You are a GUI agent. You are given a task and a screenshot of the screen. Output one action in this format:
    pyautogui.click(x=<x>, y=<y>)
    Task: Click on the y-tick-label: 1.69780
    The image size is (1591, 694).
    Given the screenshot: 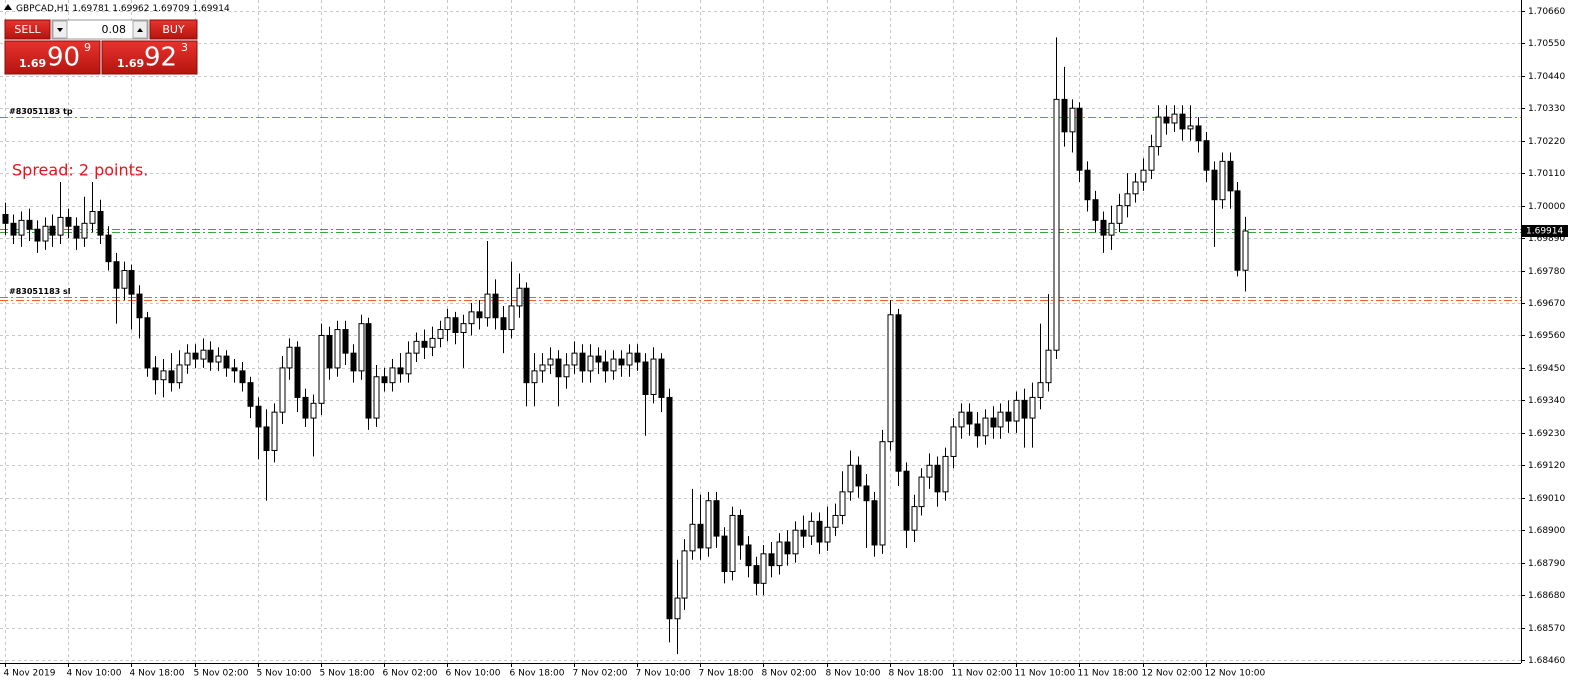 What is the action you would take?
    pyautogui.click(x=1546, y=272)
    